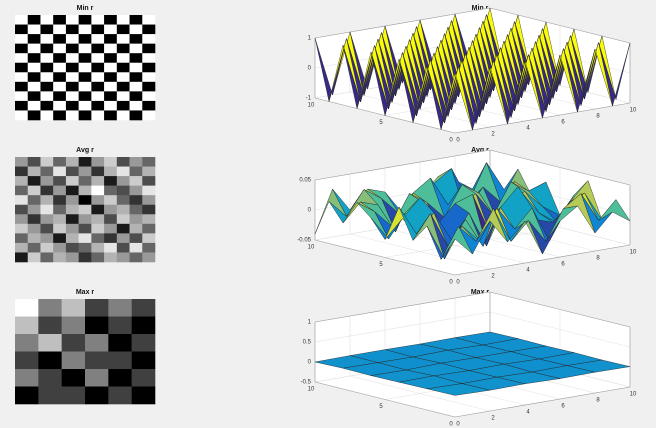  I want to click on image-title: Avg r, so click(85, 150).